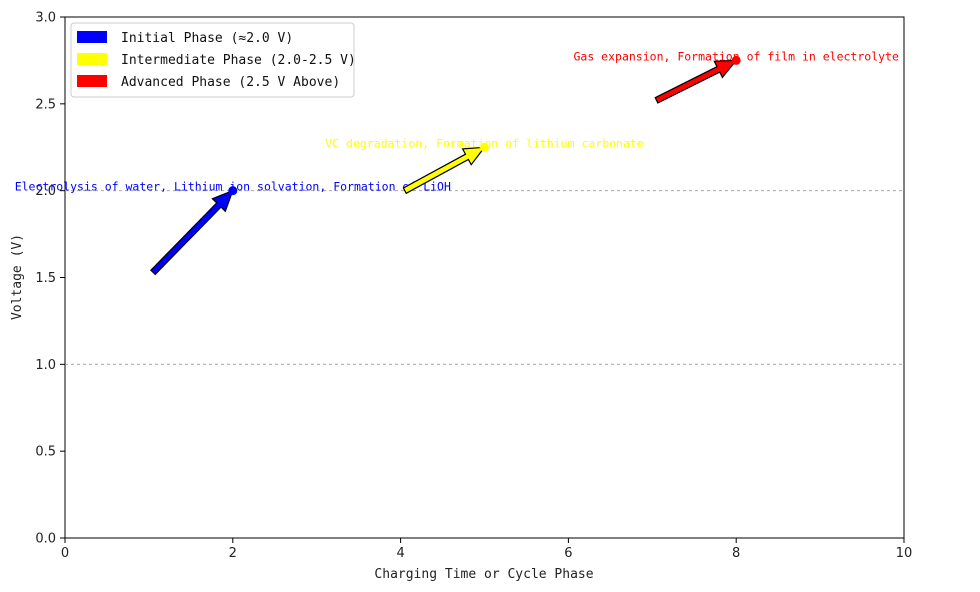 Image resolution: width=980 pixels, height=592 pixels. What do you see at coordinates (45, 452) in the screenshot?
I see `y-tick-label: 0.5` at bounding box center [45, 452].